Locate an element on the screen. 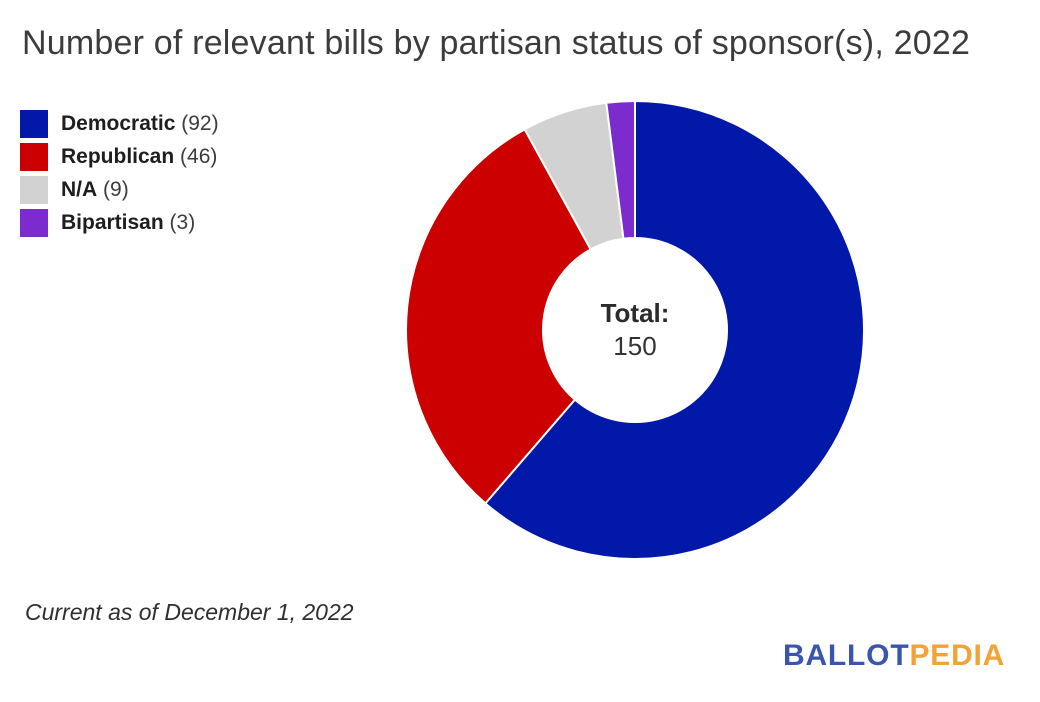 The height and width of the screenshot is (702, 1040). legend-label-count: (46) is located at coordinates (199, 156).